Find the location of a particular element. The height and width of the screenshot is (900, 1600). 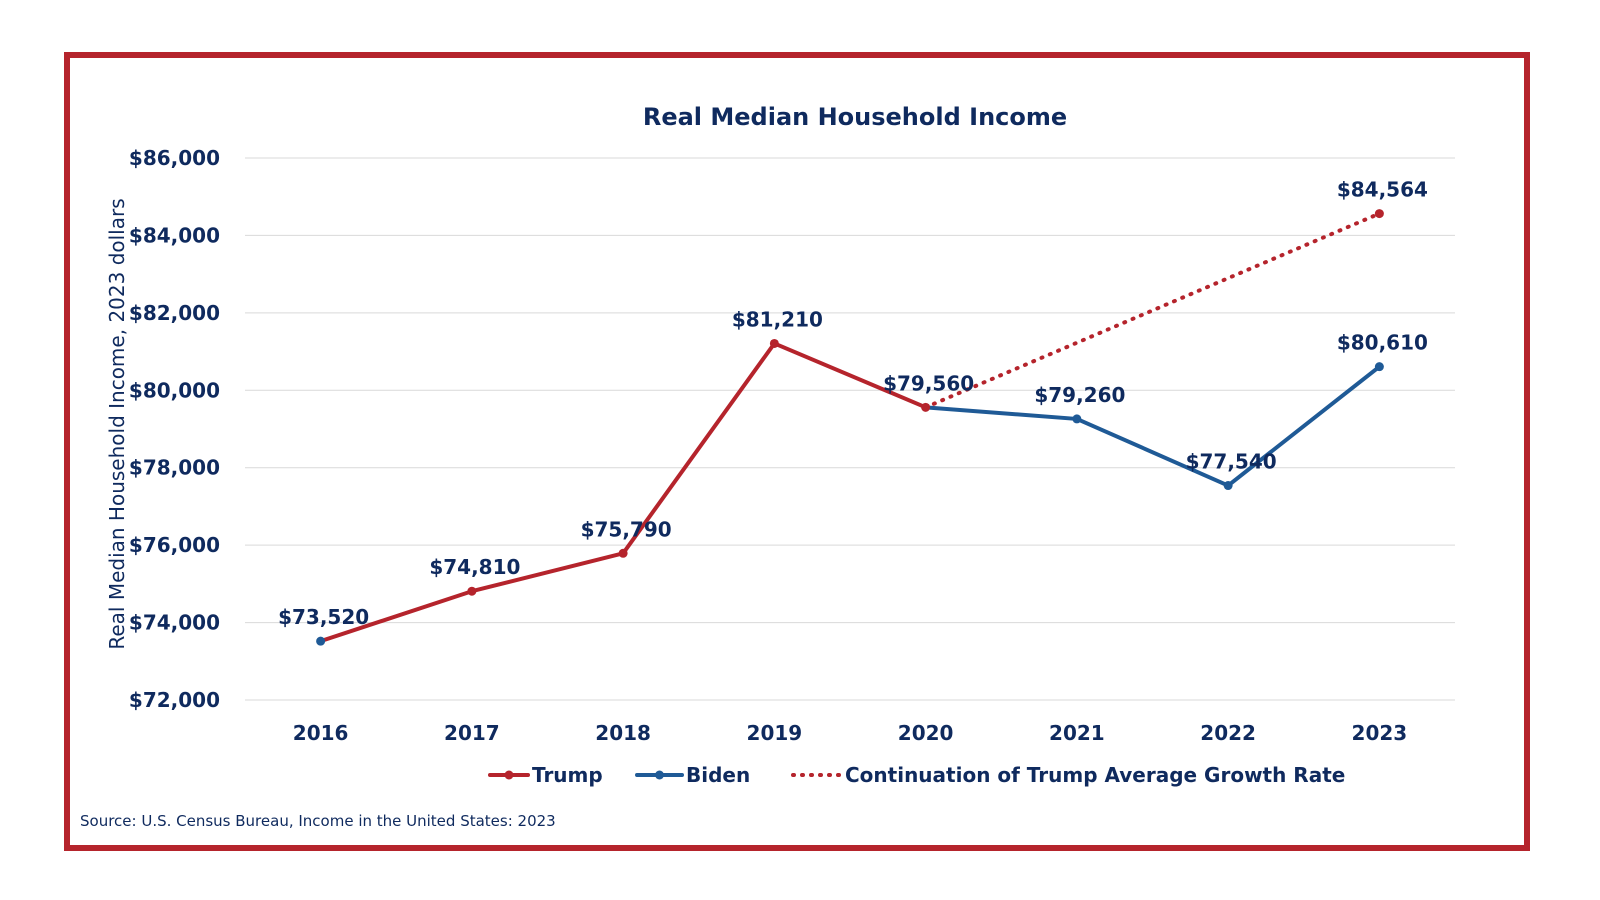

series-line-biden is located at coordinates (1152, 426).